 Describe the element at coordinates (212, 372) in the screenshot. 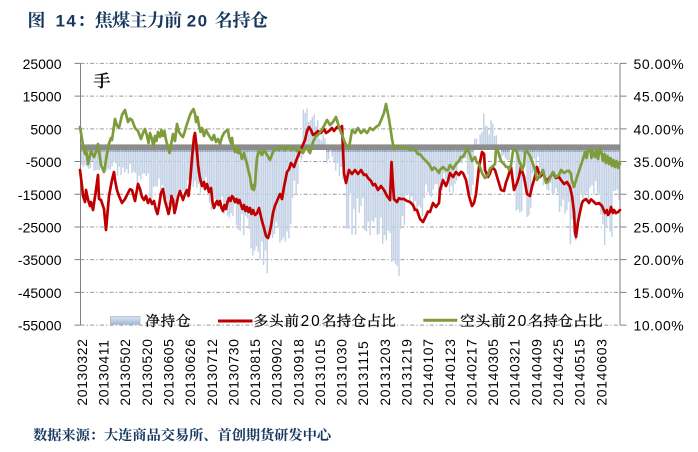

I see `svg-text: 20130712` at that location.